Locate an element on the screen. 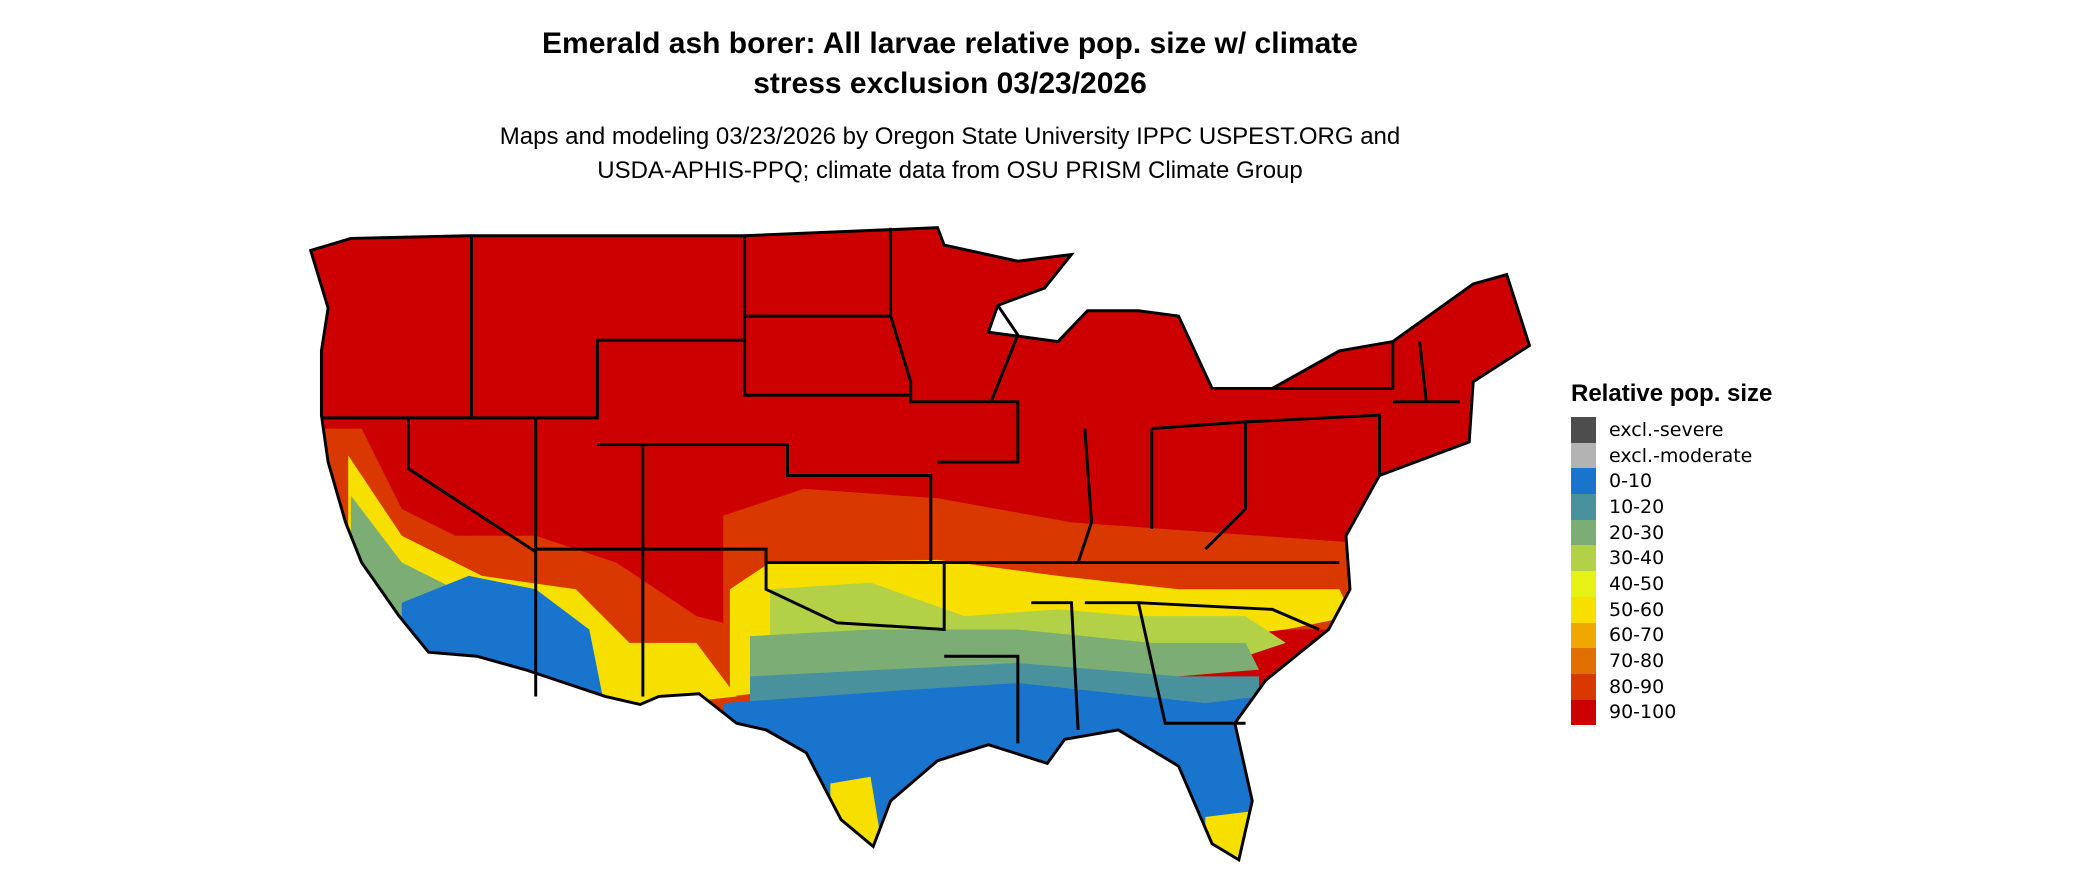 The image size is (2100, 892). legend-label: 50-60 is located at coordinates (1637, 609).